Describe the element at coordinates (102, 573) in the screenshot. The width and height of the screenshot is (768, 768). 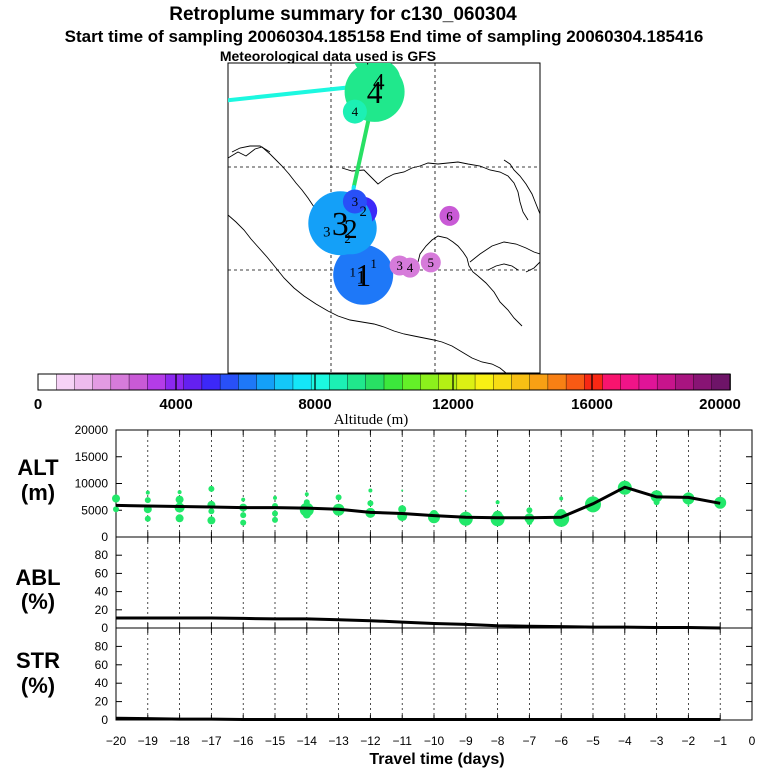
I see `y-tick-label: 60` at that location.